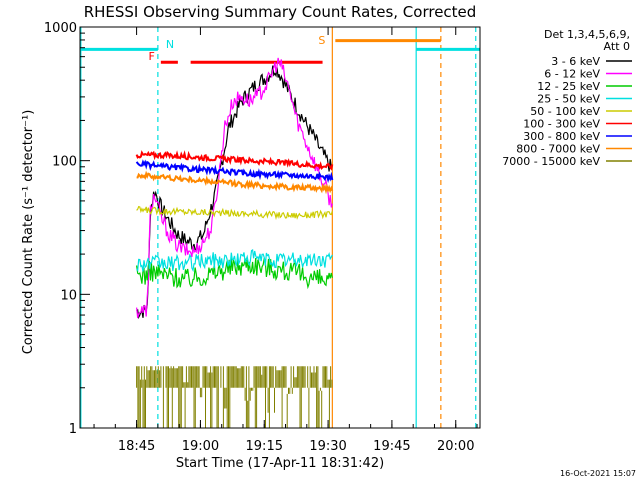  Describe the element at coordinates (327, 446) in the screenshot. I see `x-tick-label-3: 19:30` at that location.